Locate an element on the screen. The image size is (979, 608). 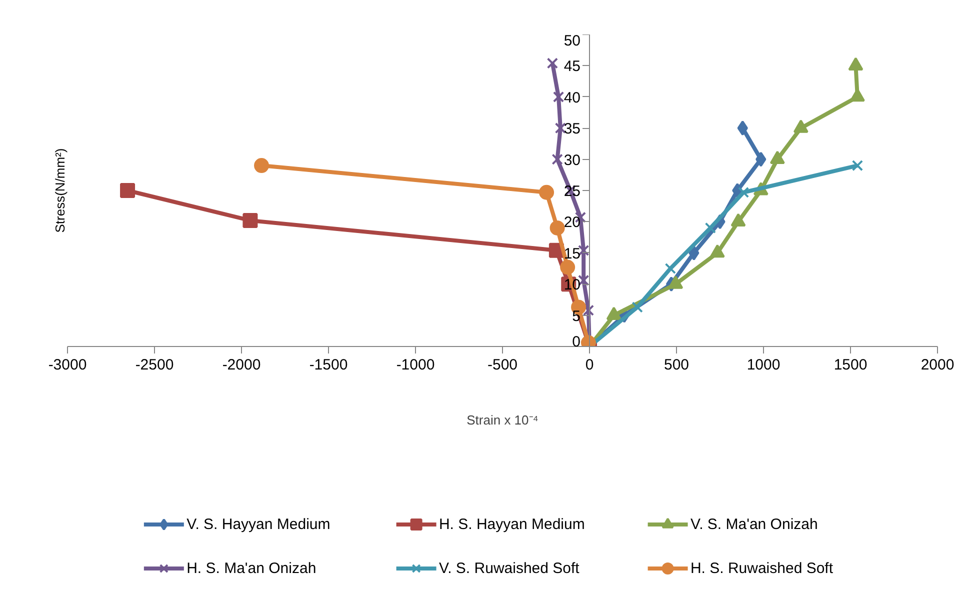
legend-label: V. S. Hayyan Medium is located at coordinates (258, 524).